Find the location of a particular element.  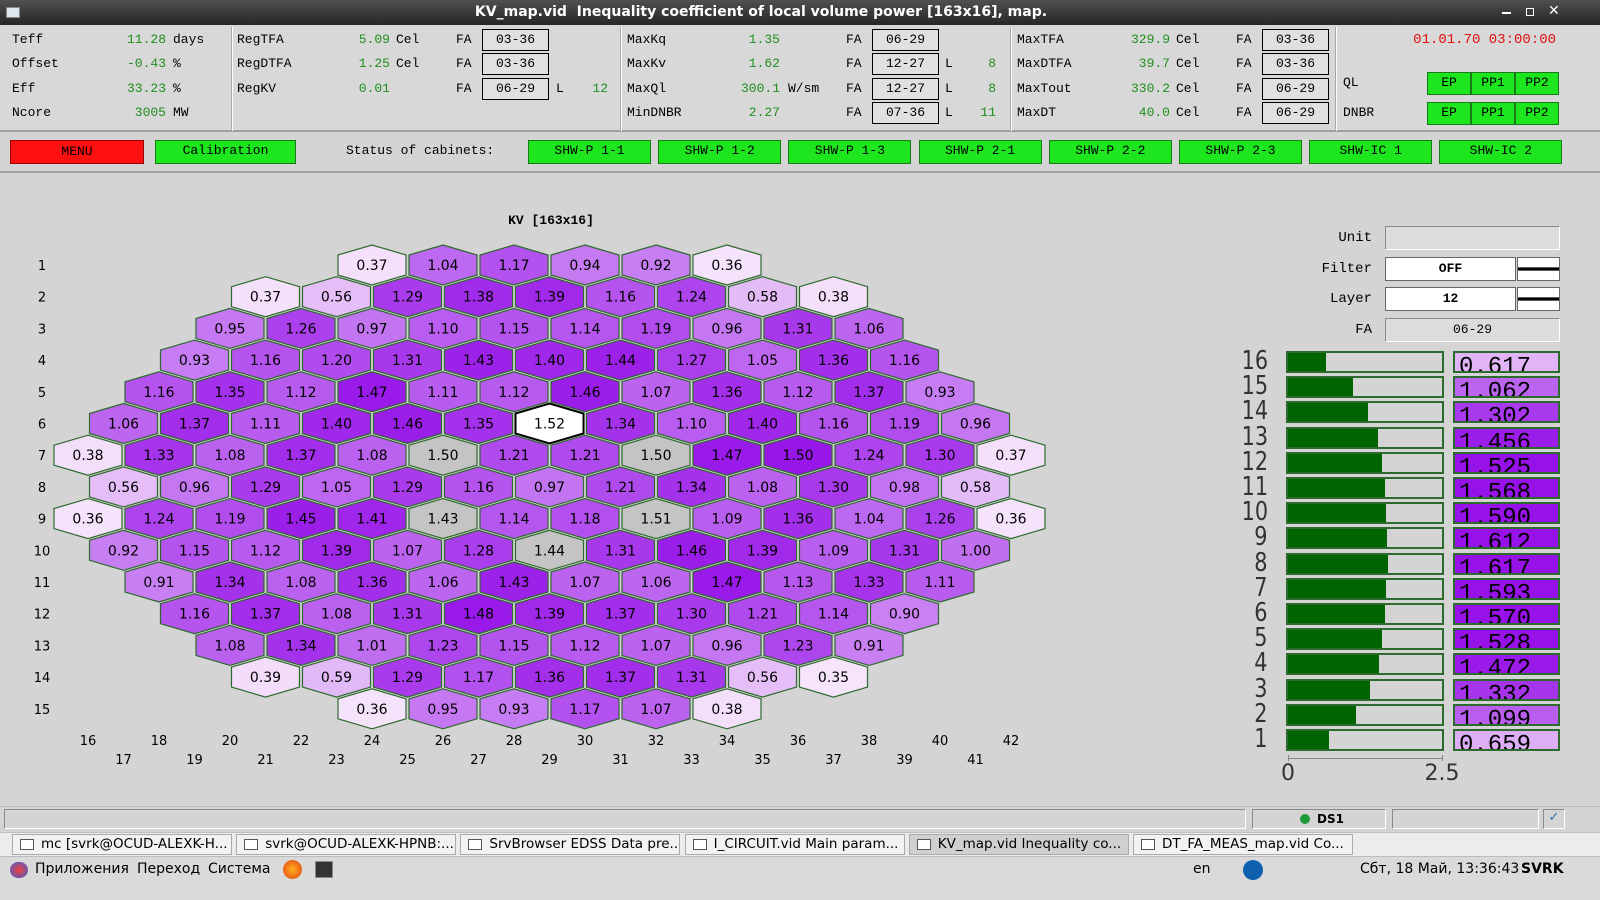

row-label: 14 is located at coordinates (42, 678).